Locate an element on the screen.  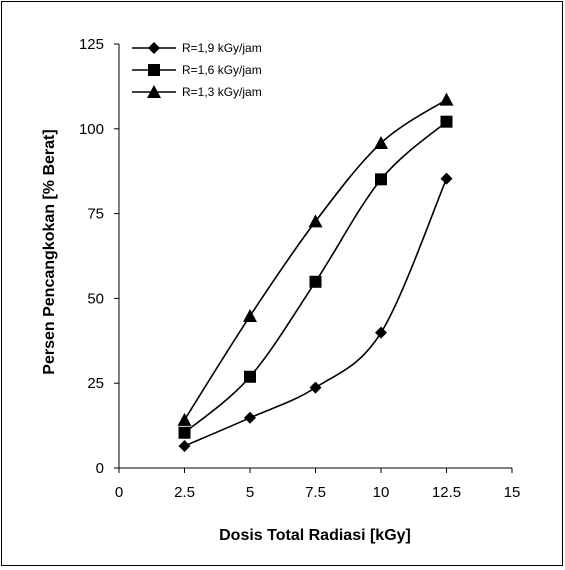
y-tick-label: 0 is located at coordinates (100, 468).